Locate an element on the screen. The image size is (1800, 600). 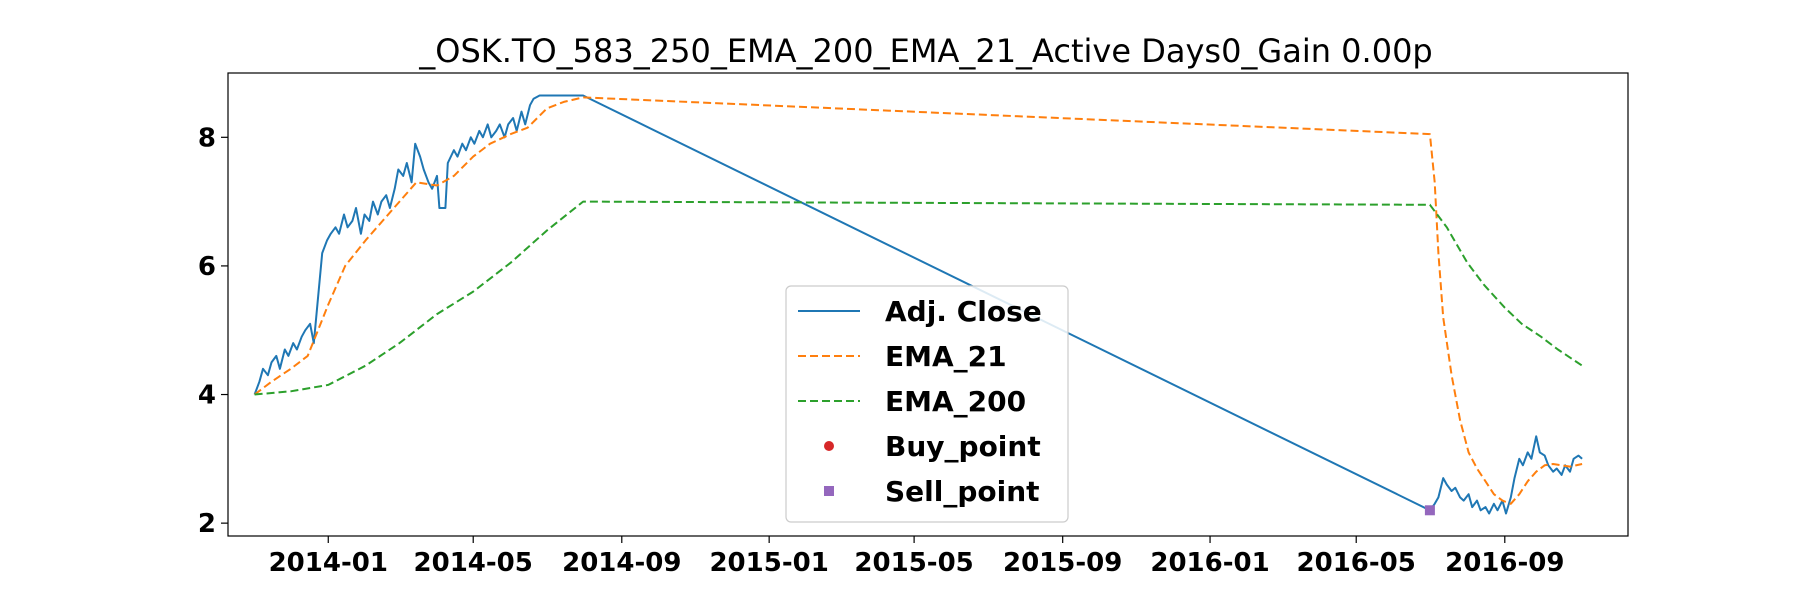
x-tick-label: 2014-01 is located at coordinates (328, 563).